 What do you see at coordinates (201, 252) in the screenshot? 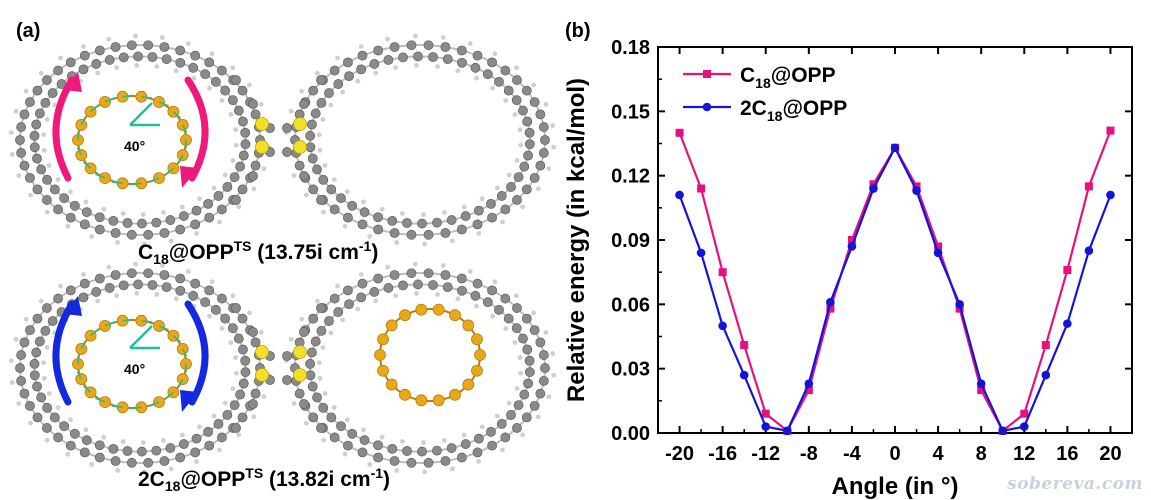
I see `caption-top-mid: @OPP` at bounding box center [201, 252].